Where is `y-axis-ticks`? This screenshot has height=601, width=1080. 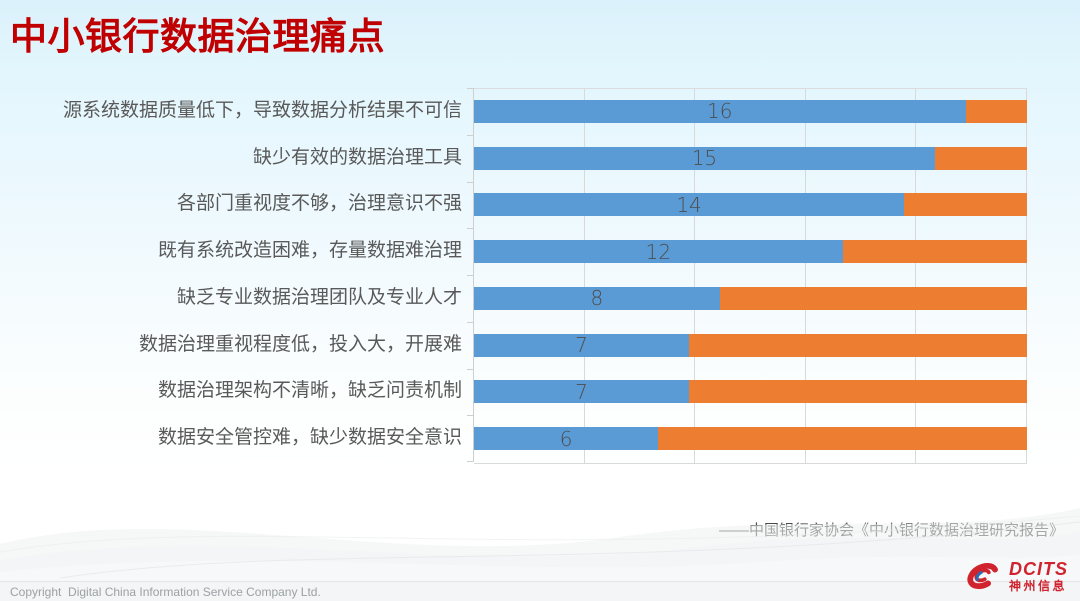
y-axis-ticks is located at coordinates (470, 275).